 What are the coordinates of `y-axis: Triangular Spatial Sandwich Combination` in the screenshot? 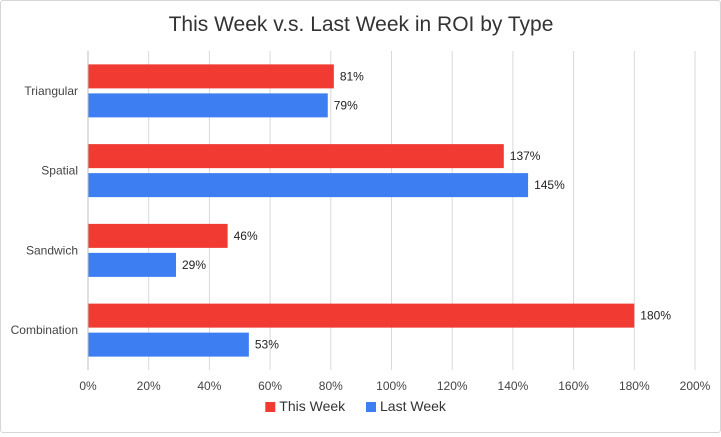 It's located at (50, 210).